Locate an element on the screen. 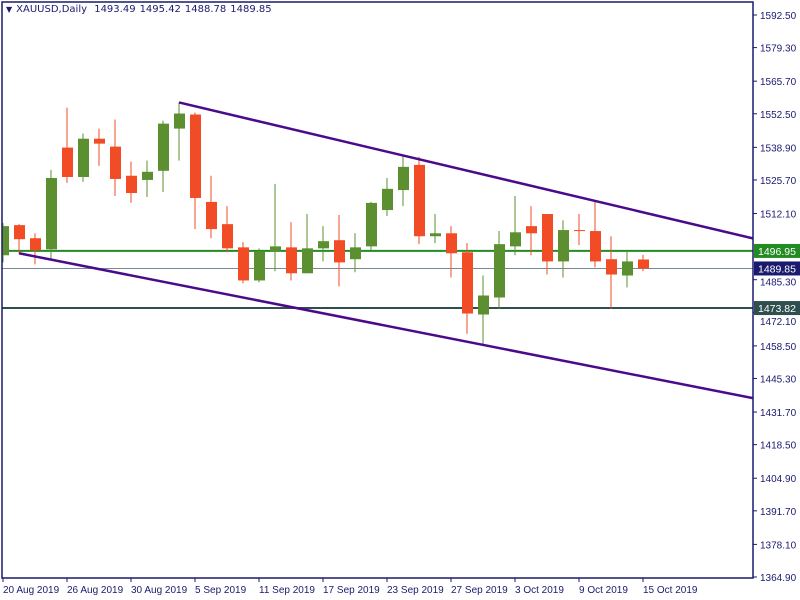 The image size is (800, 600). triangle-down-icon: ▼ is located at coordinates (9, 9).